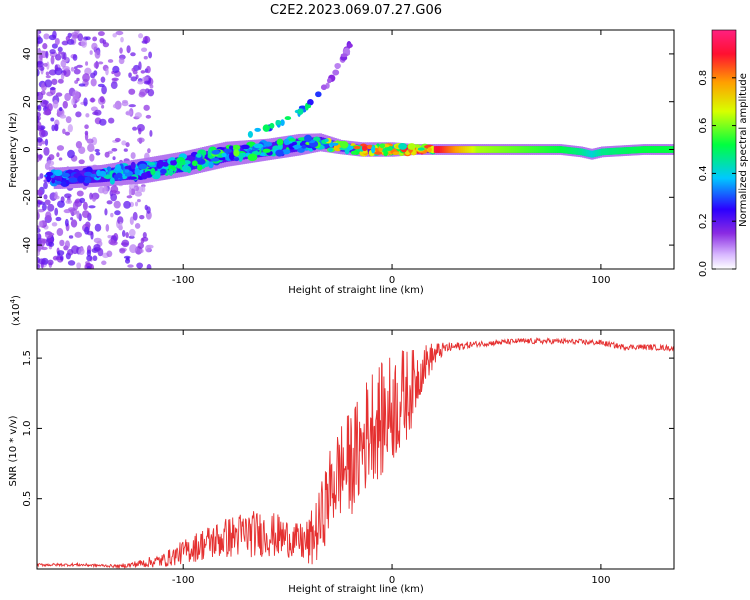 The image size is (750, 600). I want to click on snr-multiplier-label: (x104), so click(15, 310).